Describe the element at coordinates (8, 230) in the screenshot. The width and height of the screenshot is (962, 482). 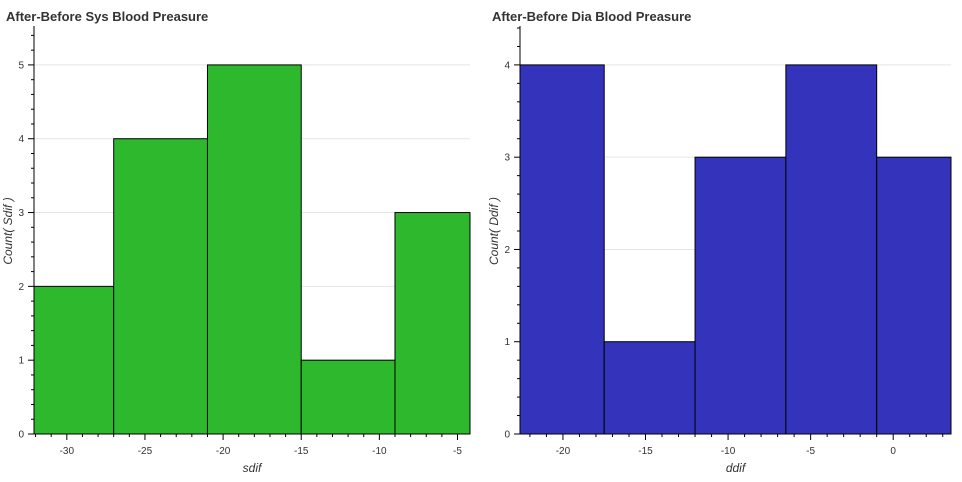
I see `y-axis-label: Count( Sdif )` at that location.